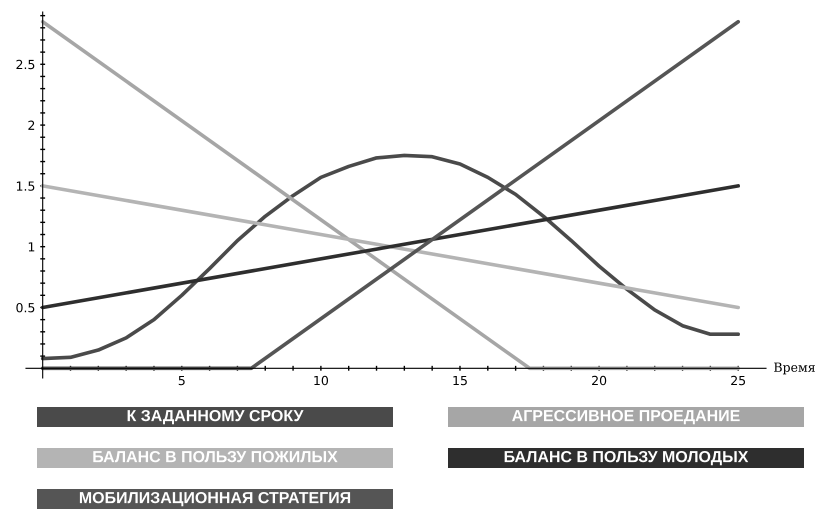 The width and height of the screenshot is (820, 509). What do you see at coordinates (31, 247) in the screenshot?
I see `y-tick-label: 1` at bounding box center [31, 247].